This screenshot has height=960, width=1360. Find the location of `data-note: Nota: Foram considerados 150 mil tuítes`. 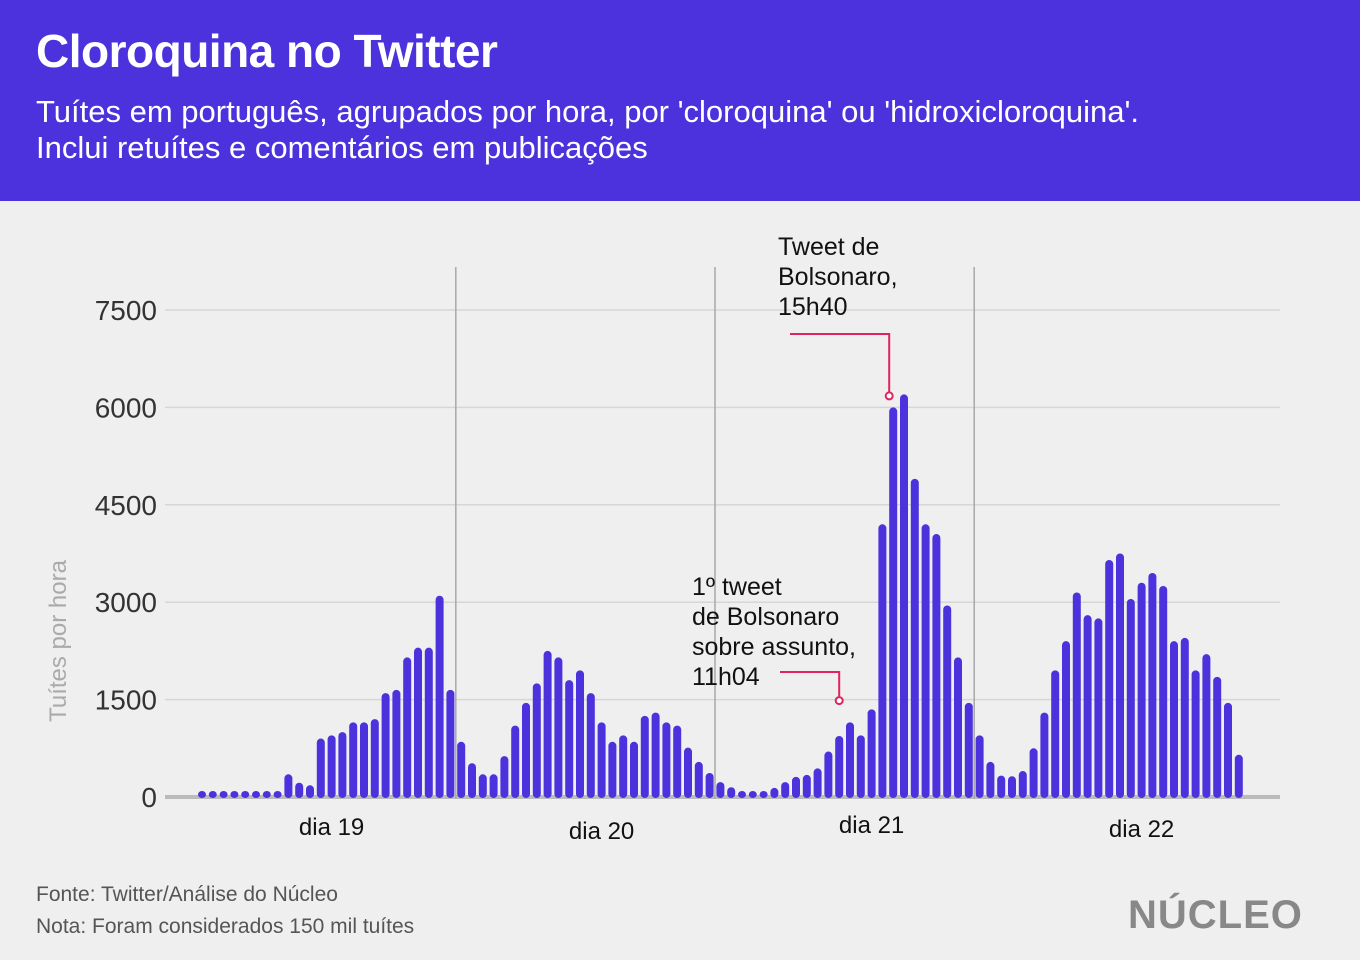

data-note: Nota: Foram considerados 150 mil tuítes is located at coordinates (225, 926).